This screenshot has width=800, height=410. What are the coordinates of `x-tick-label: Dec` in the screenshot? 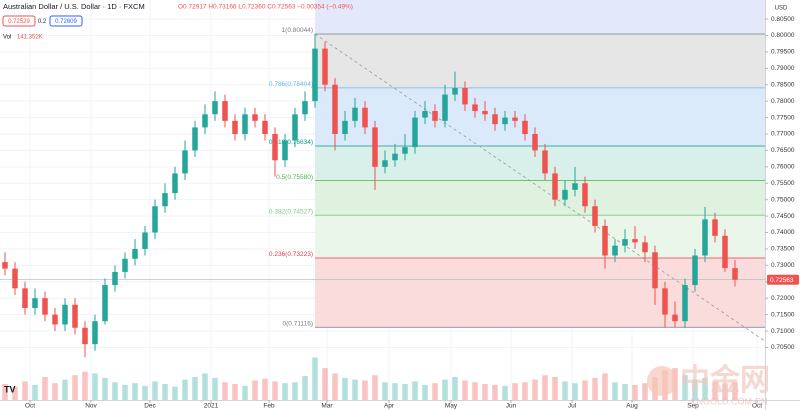 It's located at (150, 406).